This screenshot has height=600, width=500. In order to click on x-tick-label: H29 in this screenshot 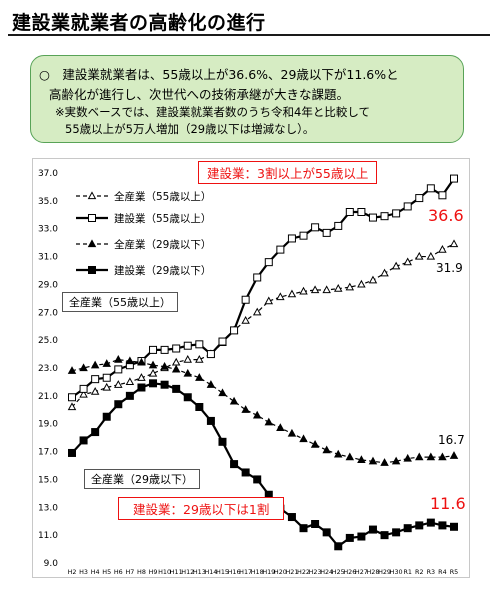, I will do `click(384, 572)`.